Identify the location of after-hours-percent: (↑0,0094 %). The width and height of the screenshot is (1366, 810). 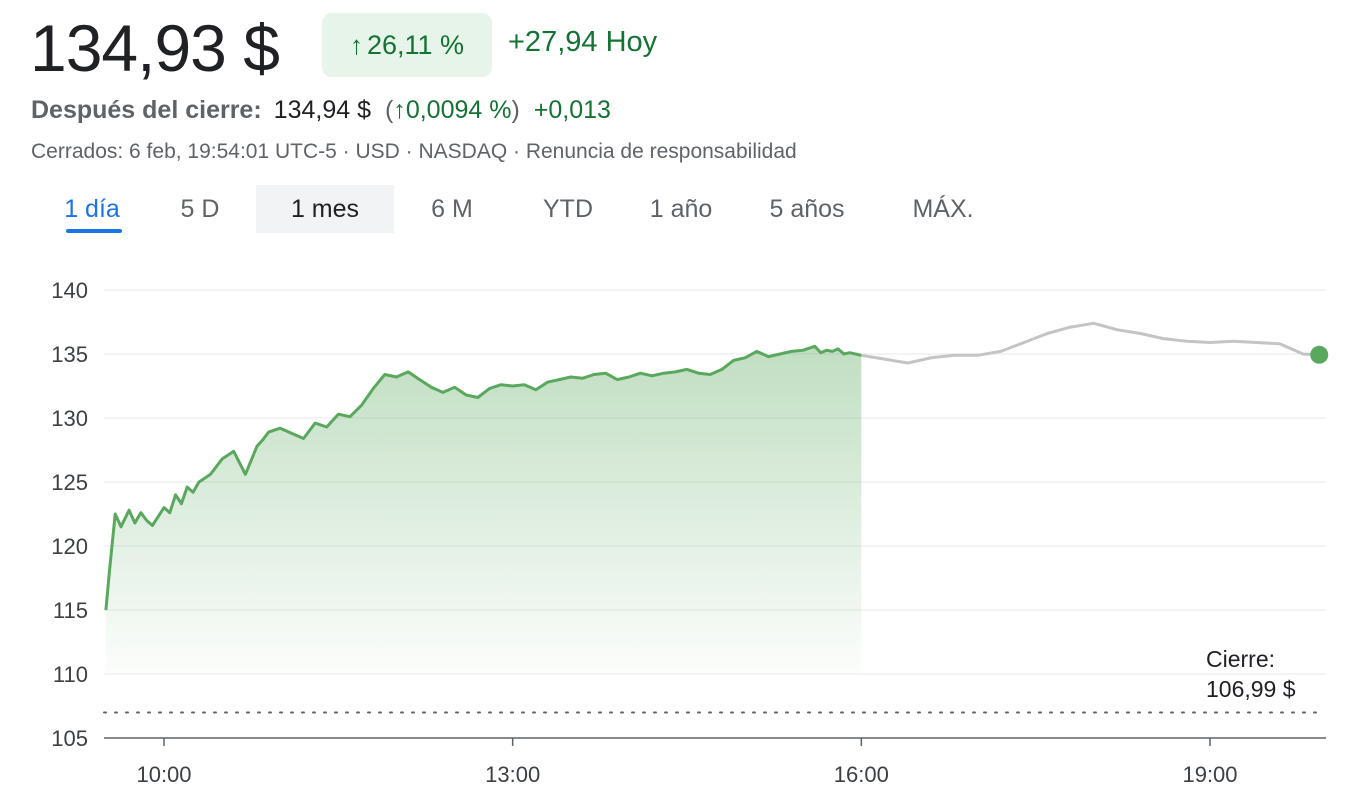
(452, 110).